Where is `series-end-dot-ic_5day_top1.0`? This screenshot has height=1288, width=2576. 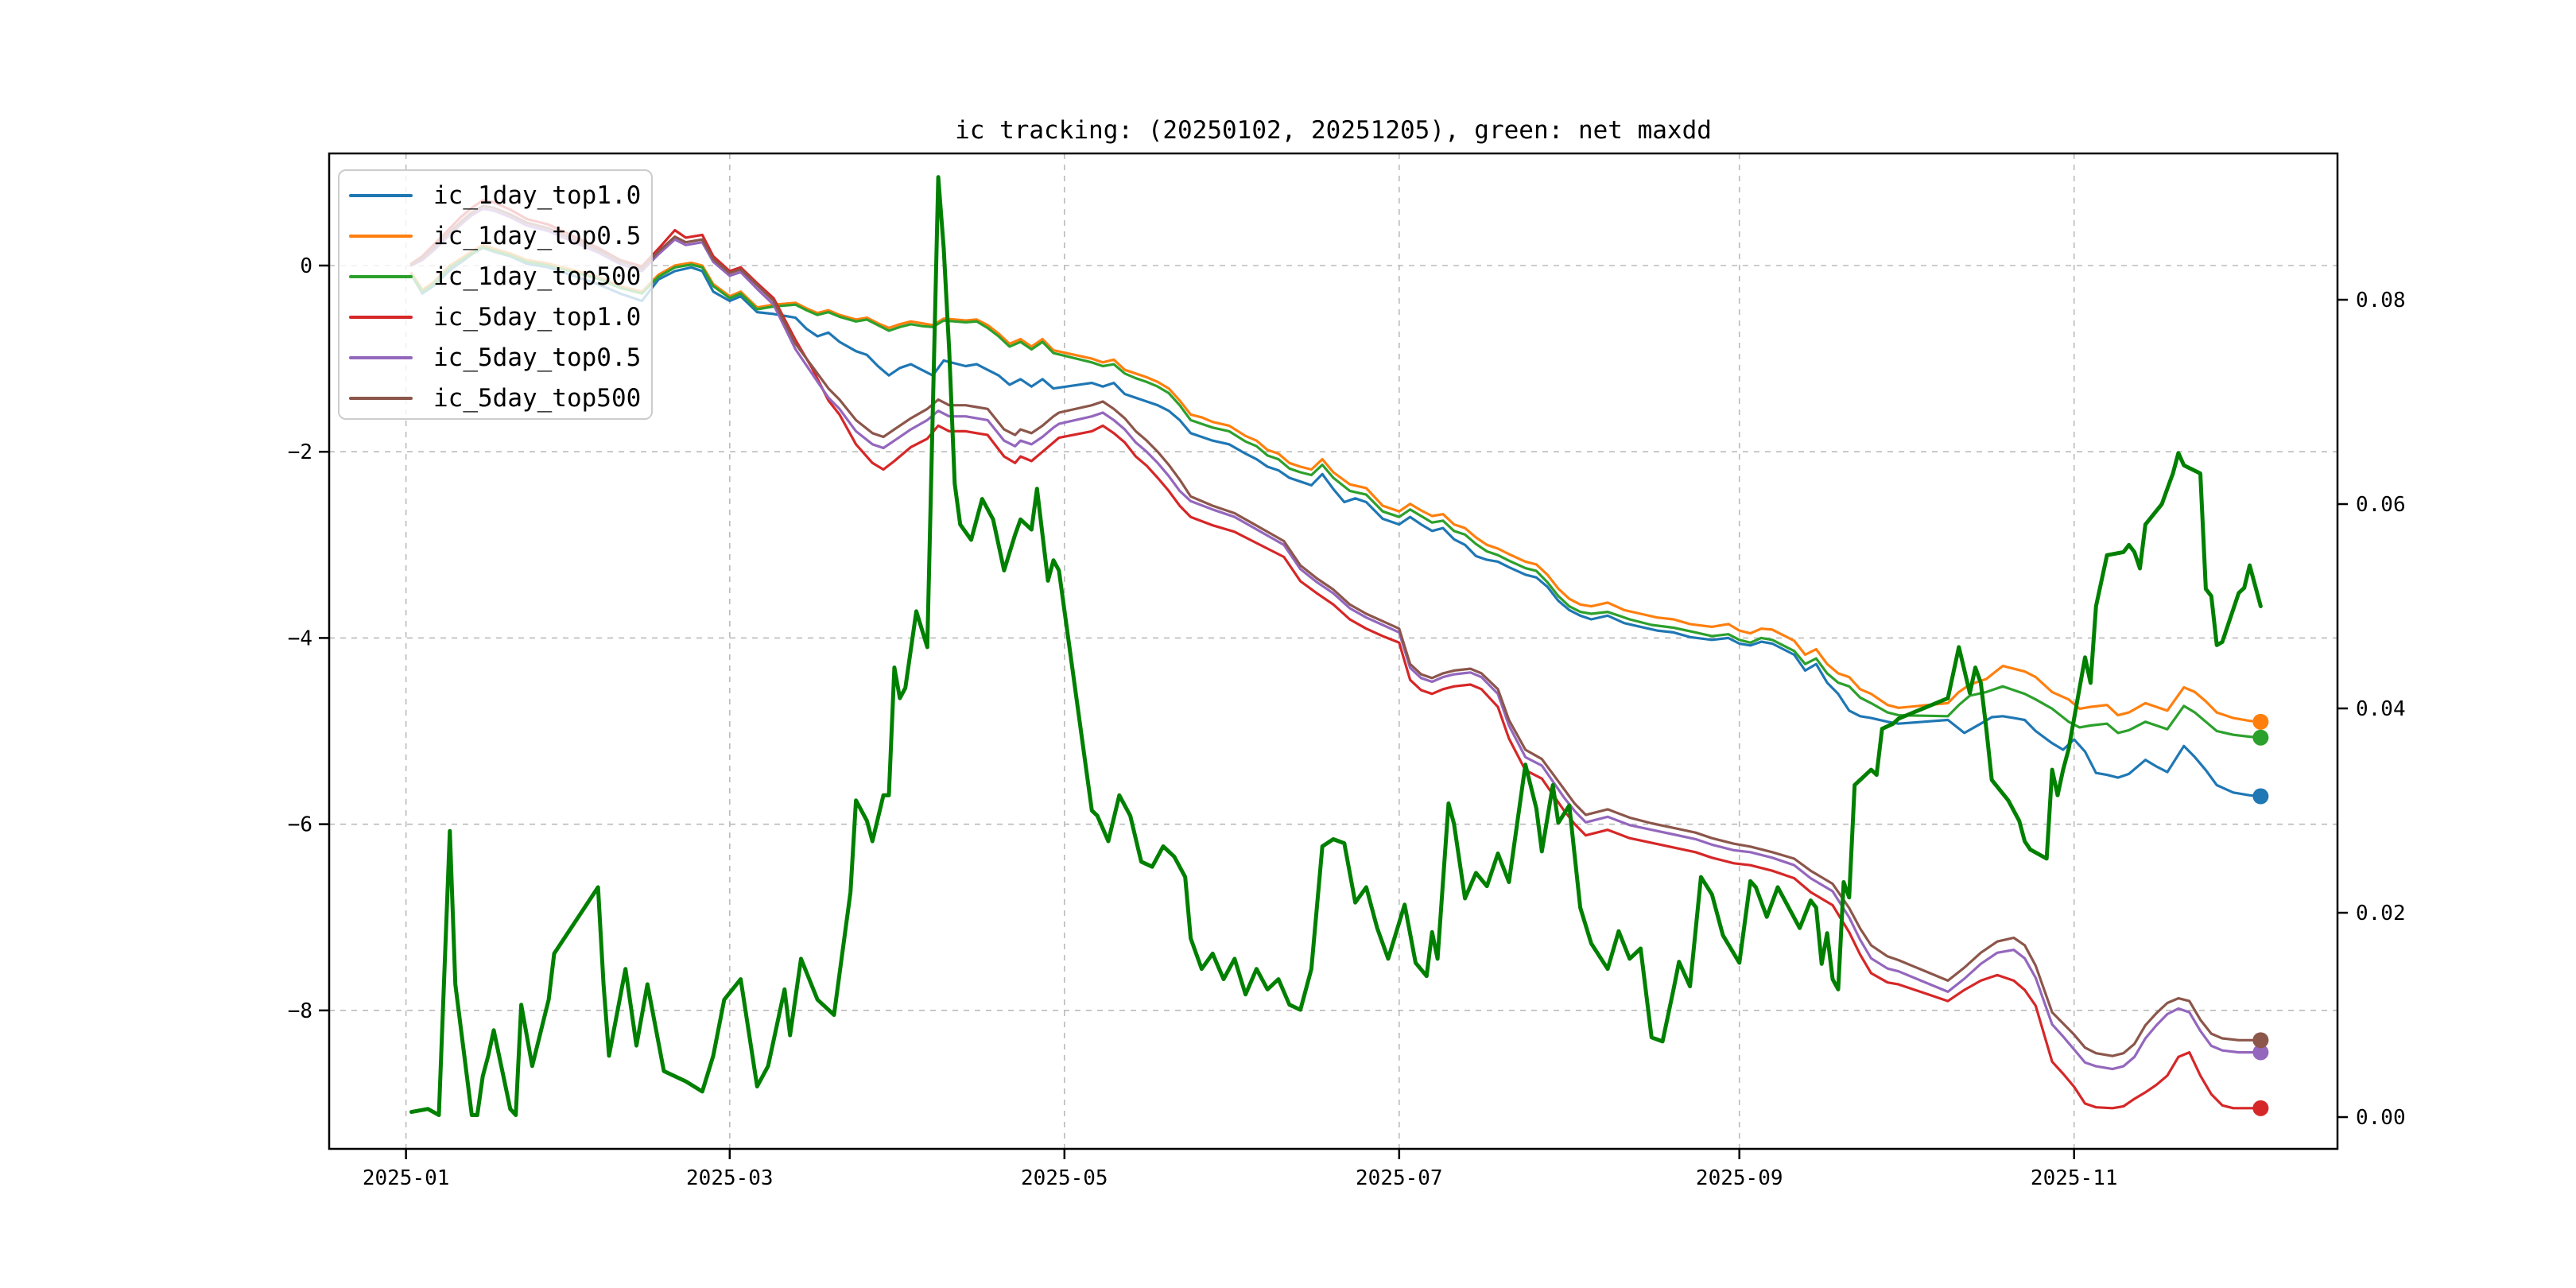
series-end-dot-ic_5day_top1.0 is located at coordinates (2260, 1108).